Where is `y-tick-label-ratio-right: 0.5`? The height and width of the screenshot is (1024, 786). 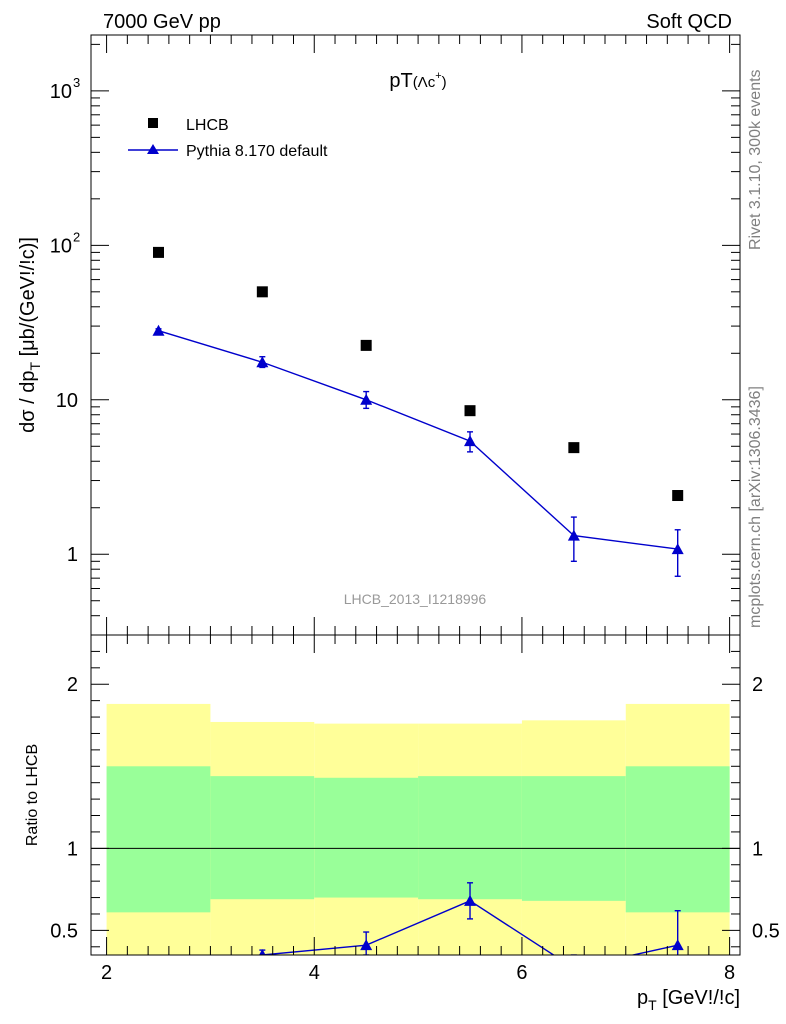 y-tick-label-ratio-right: 0.5 is located at coordinates (766, 931).